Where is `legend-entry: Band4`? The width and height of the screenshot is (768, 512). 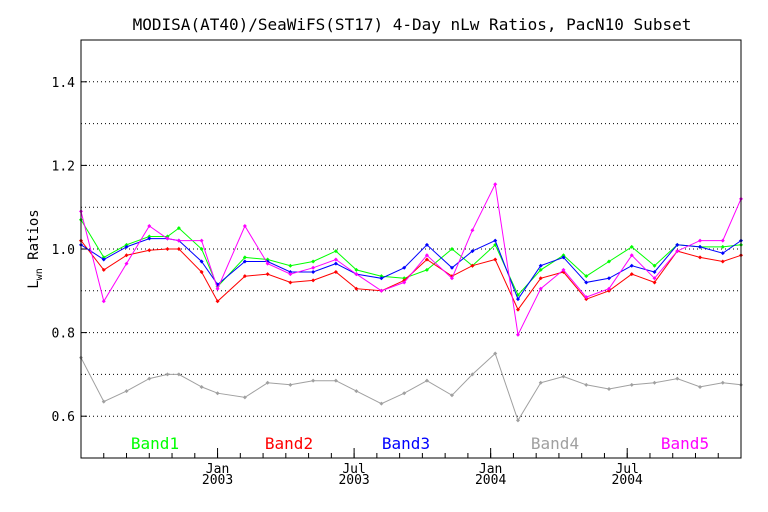 legend-entry: Band4 is located at coordinates (555, 443).